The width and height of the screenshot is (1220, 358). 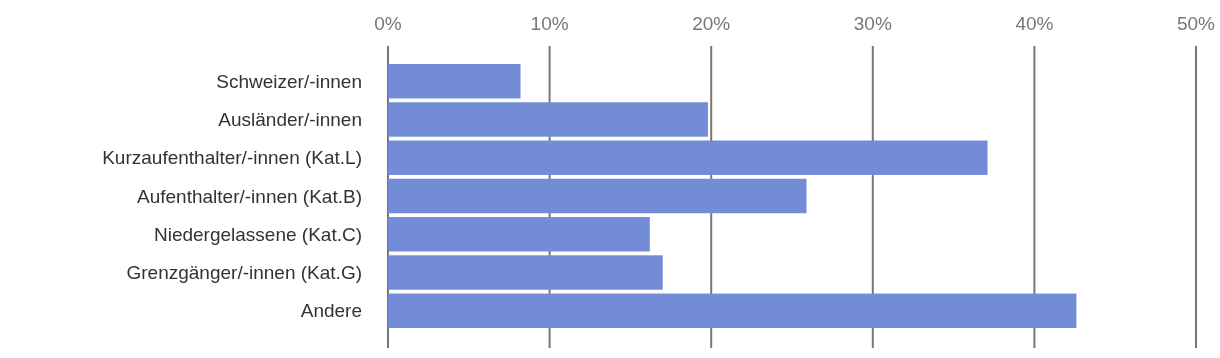 I want to click on x-tick-label: 40%, so click(x=1034, y=23).